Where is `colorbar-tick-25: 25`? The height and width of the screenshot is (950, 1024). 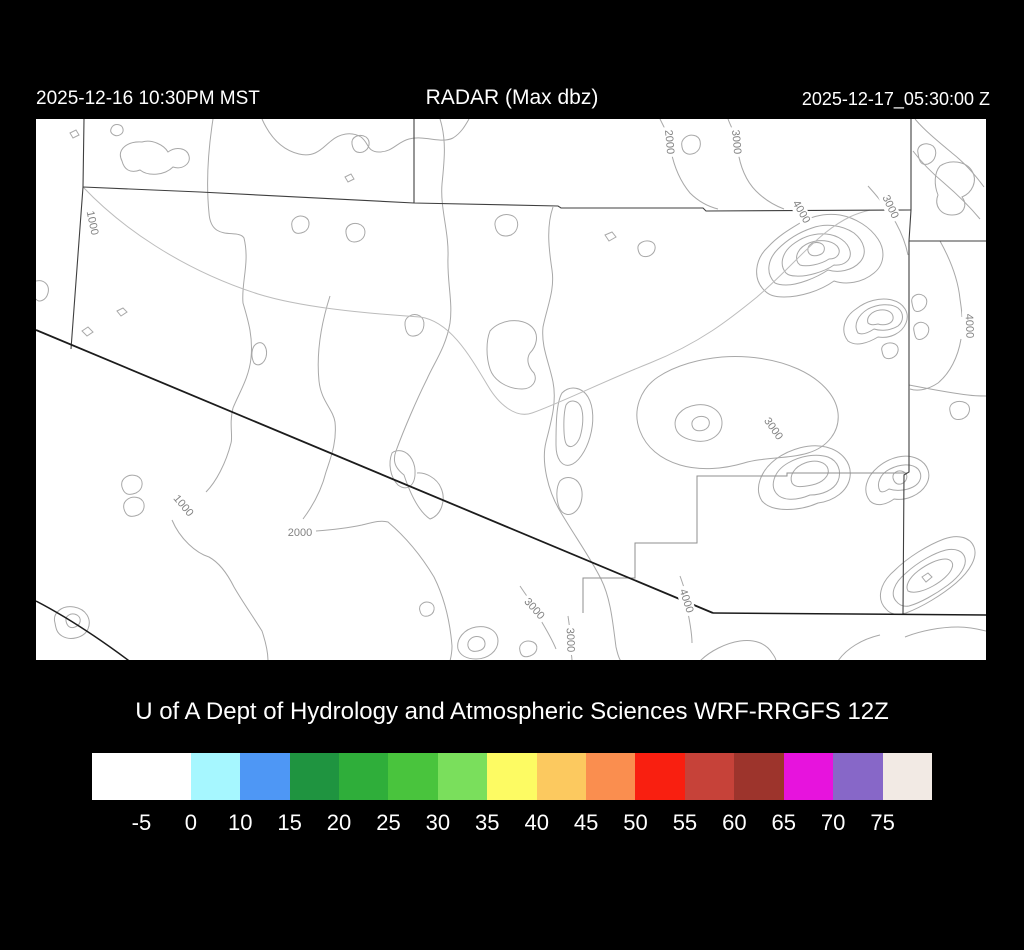
colorbar-tick-25: 25 is located at coordinates (388, 822).